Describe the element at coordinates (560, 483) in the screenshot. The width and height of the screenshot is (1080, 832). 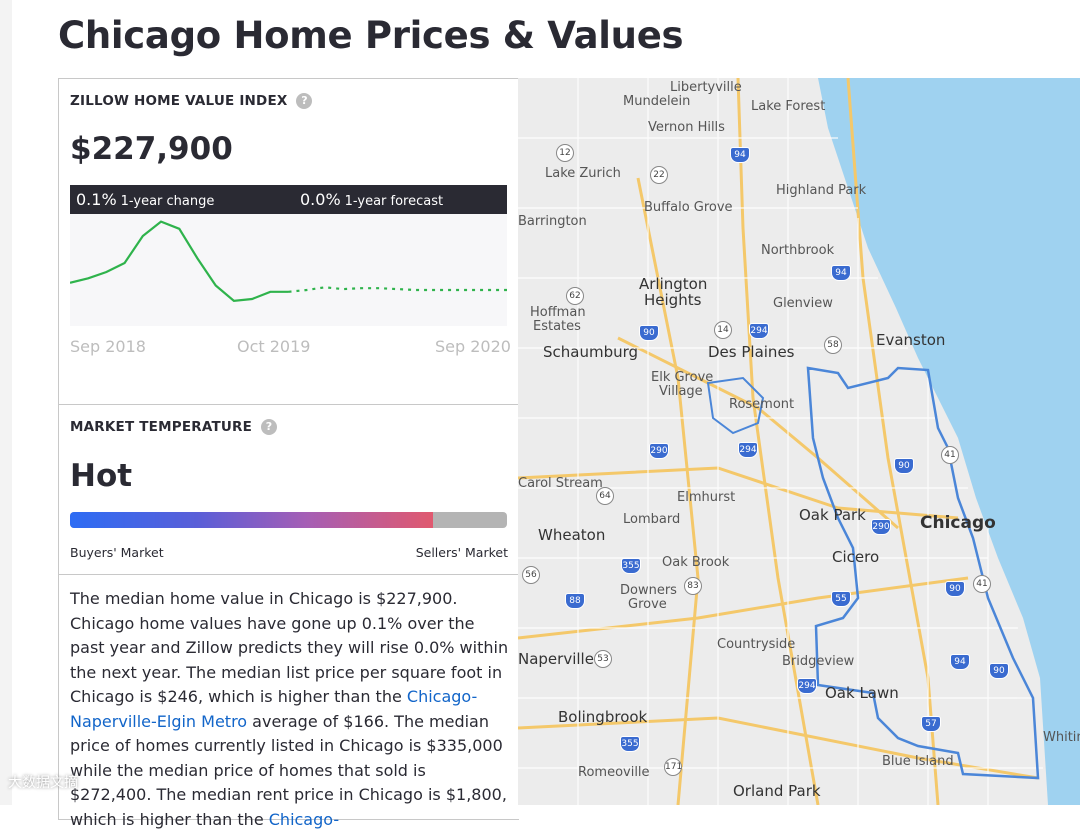
I see `map-label: Carol Stream` at that location.